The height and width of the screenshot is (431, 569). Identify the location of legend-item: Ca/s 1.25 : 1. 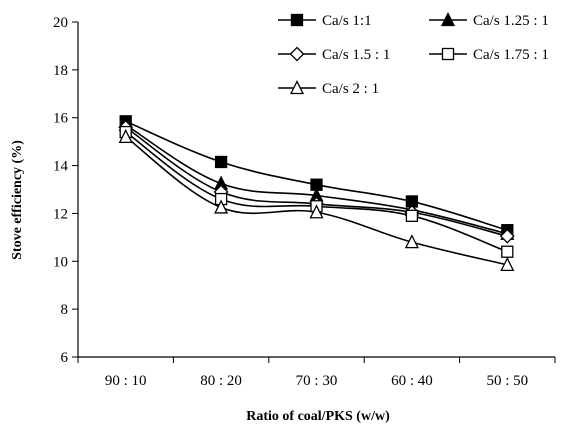
(489, 20).